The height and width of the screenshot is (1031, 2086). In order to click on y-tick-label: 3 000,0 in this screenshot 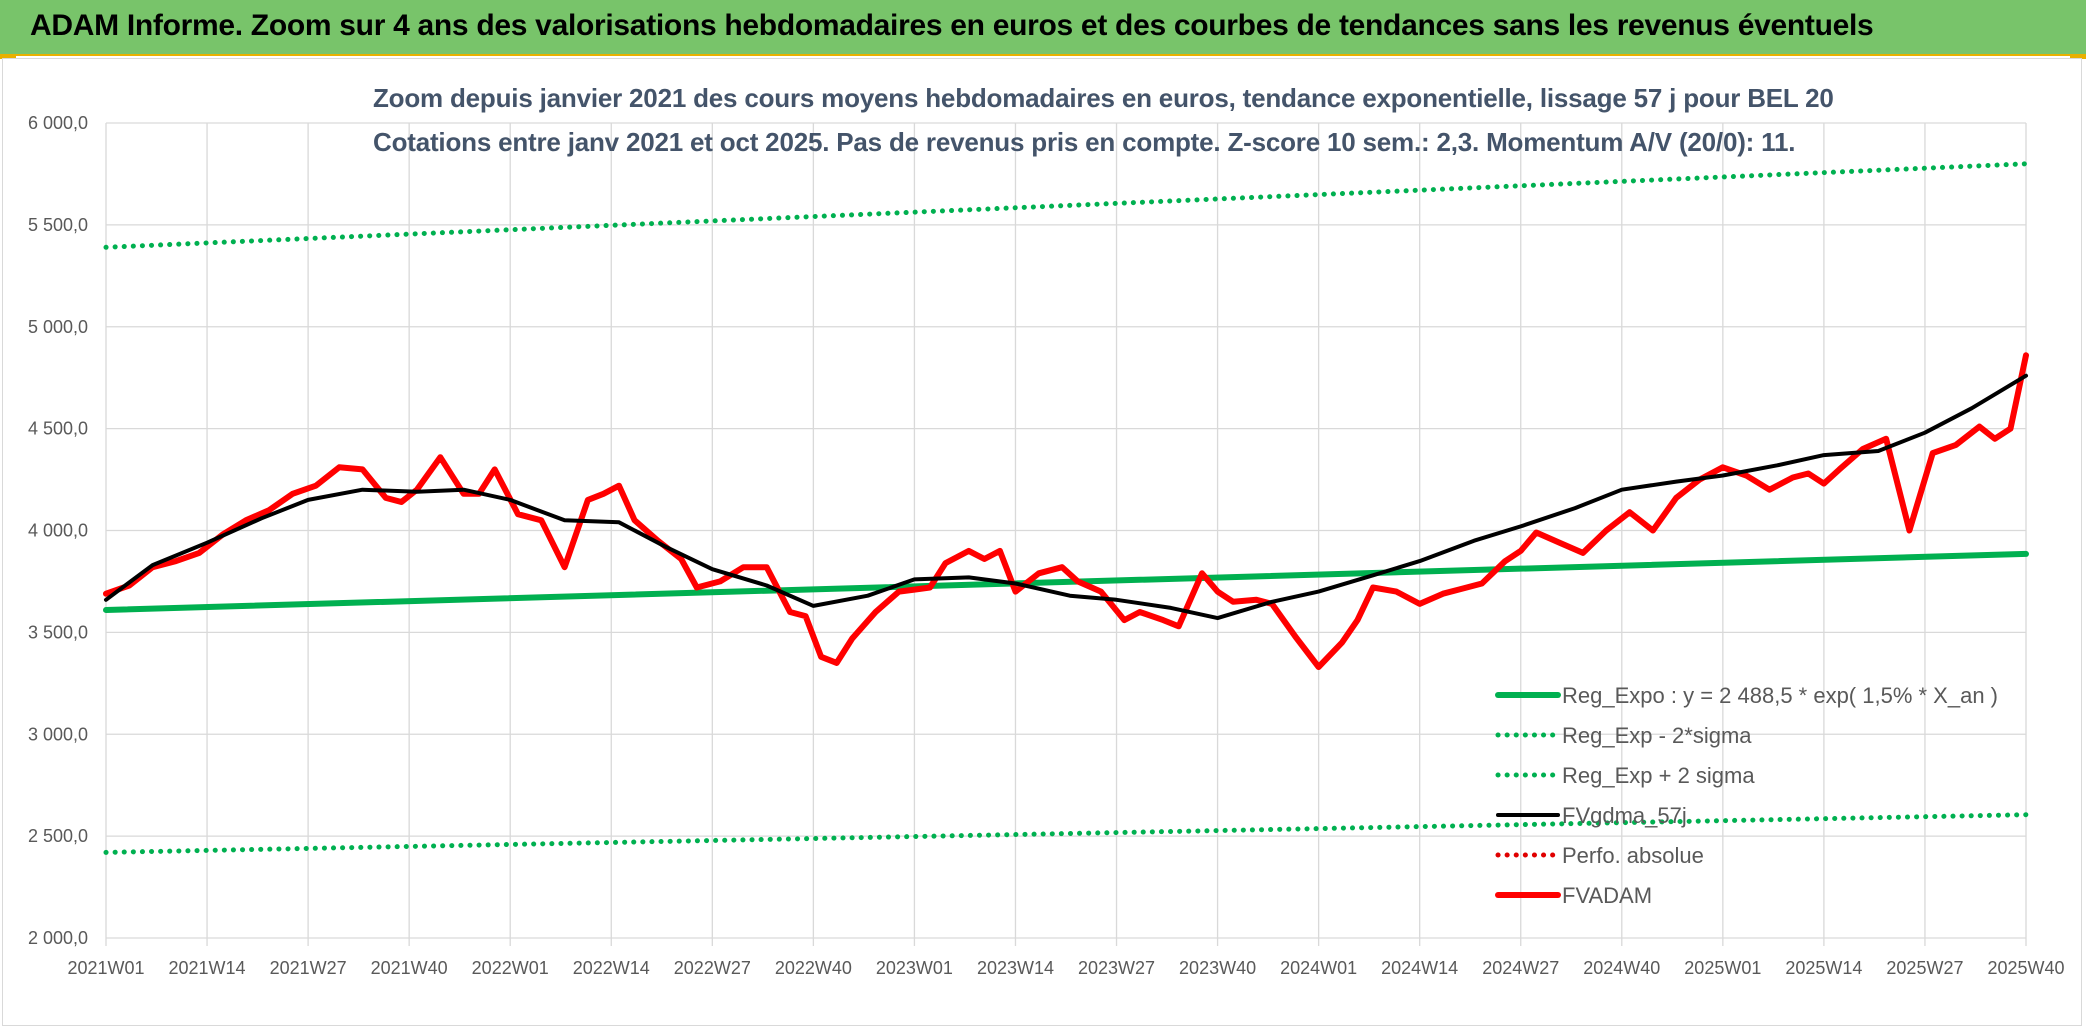, I will do `click(58, 734)`.